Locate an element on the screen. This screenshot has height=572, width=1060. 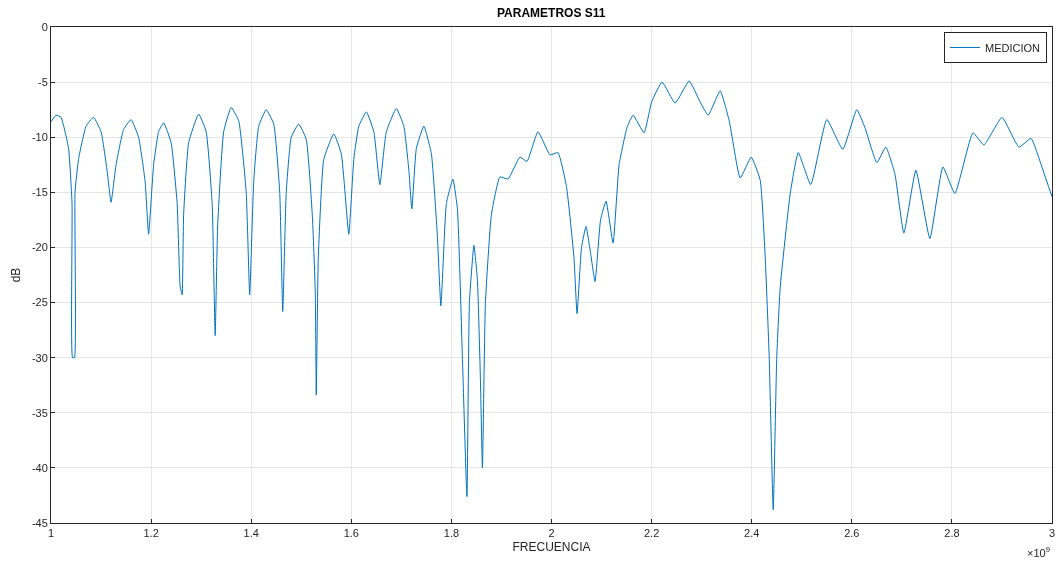
x-tick-label: 1.6 is located at coordinates (351, 533).